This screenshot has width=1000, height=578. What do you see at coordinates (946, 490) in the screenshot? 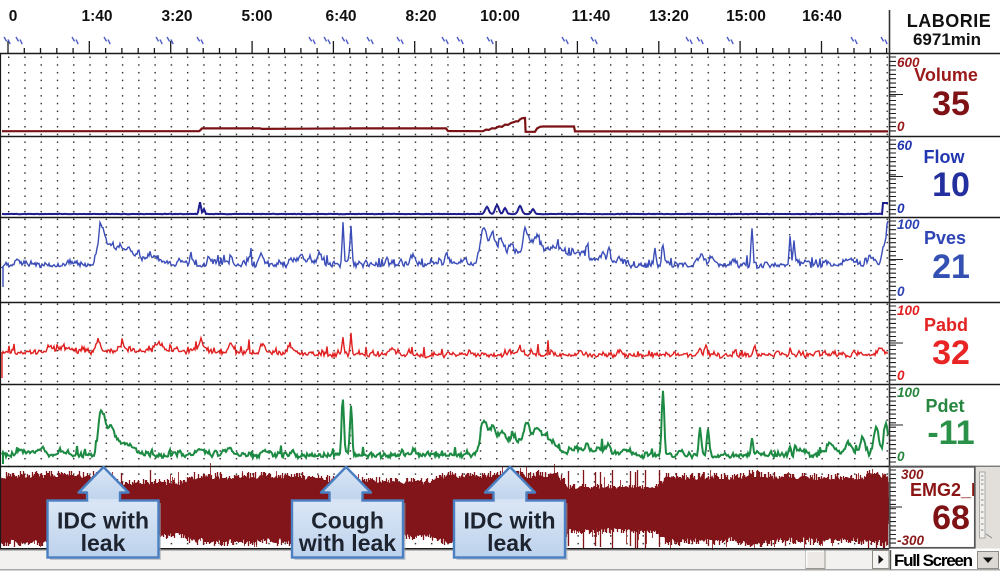
I see `svg-text: EMG2_E` at bounding box center [946, 490].